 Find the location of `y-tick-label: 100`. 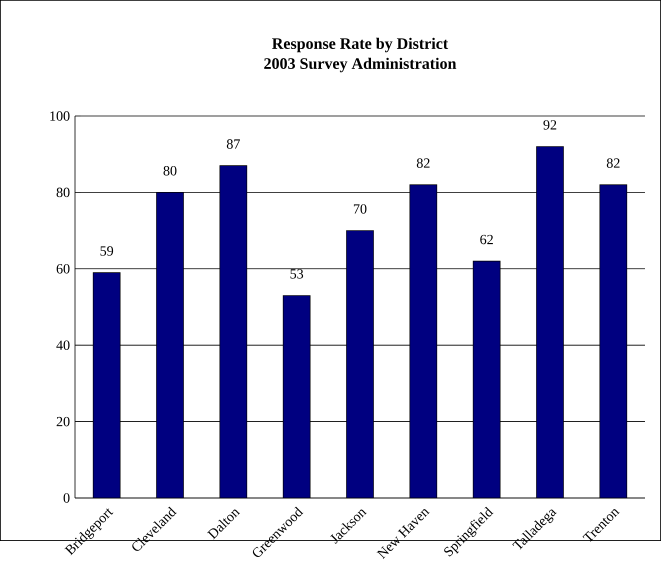

y-tick-label: 100 is located at coordinates (60, 115).